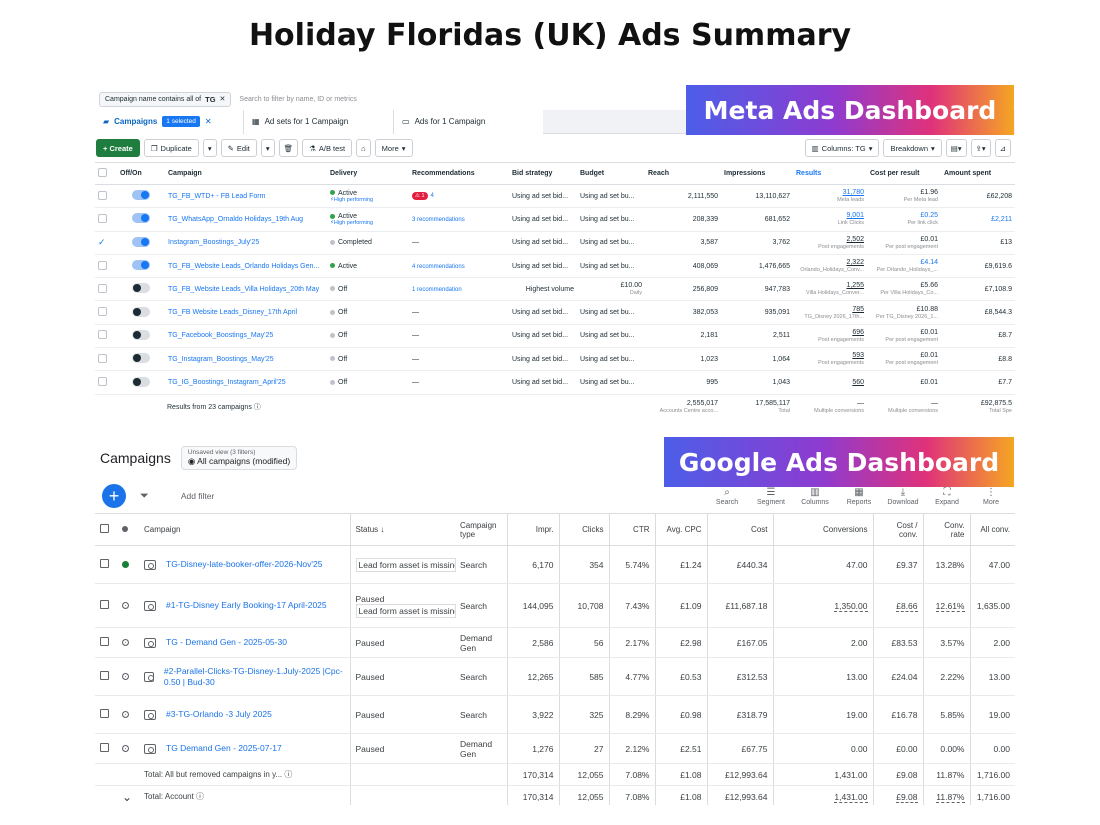  I want to click on info-icon: ⓘ, so click(257, 408).